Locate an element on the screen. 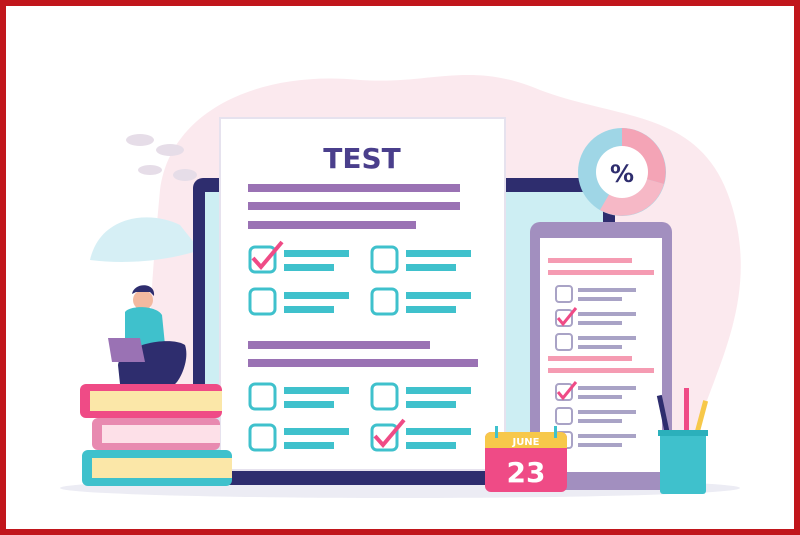  pie-chart: % is located at coordinates (622, 172).